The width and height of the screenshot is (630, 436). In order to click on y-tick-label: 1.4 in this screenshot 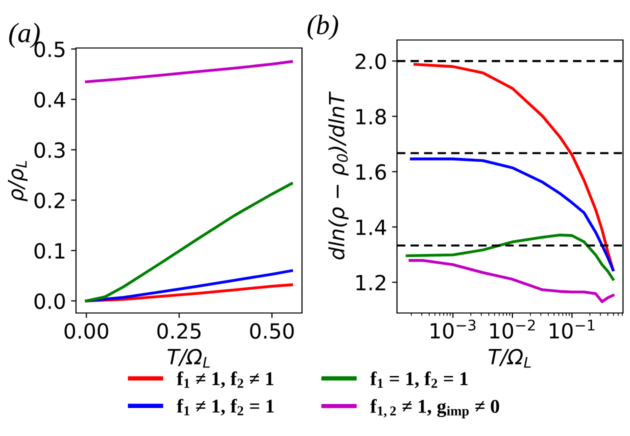, I will do `click(371, 227)`.